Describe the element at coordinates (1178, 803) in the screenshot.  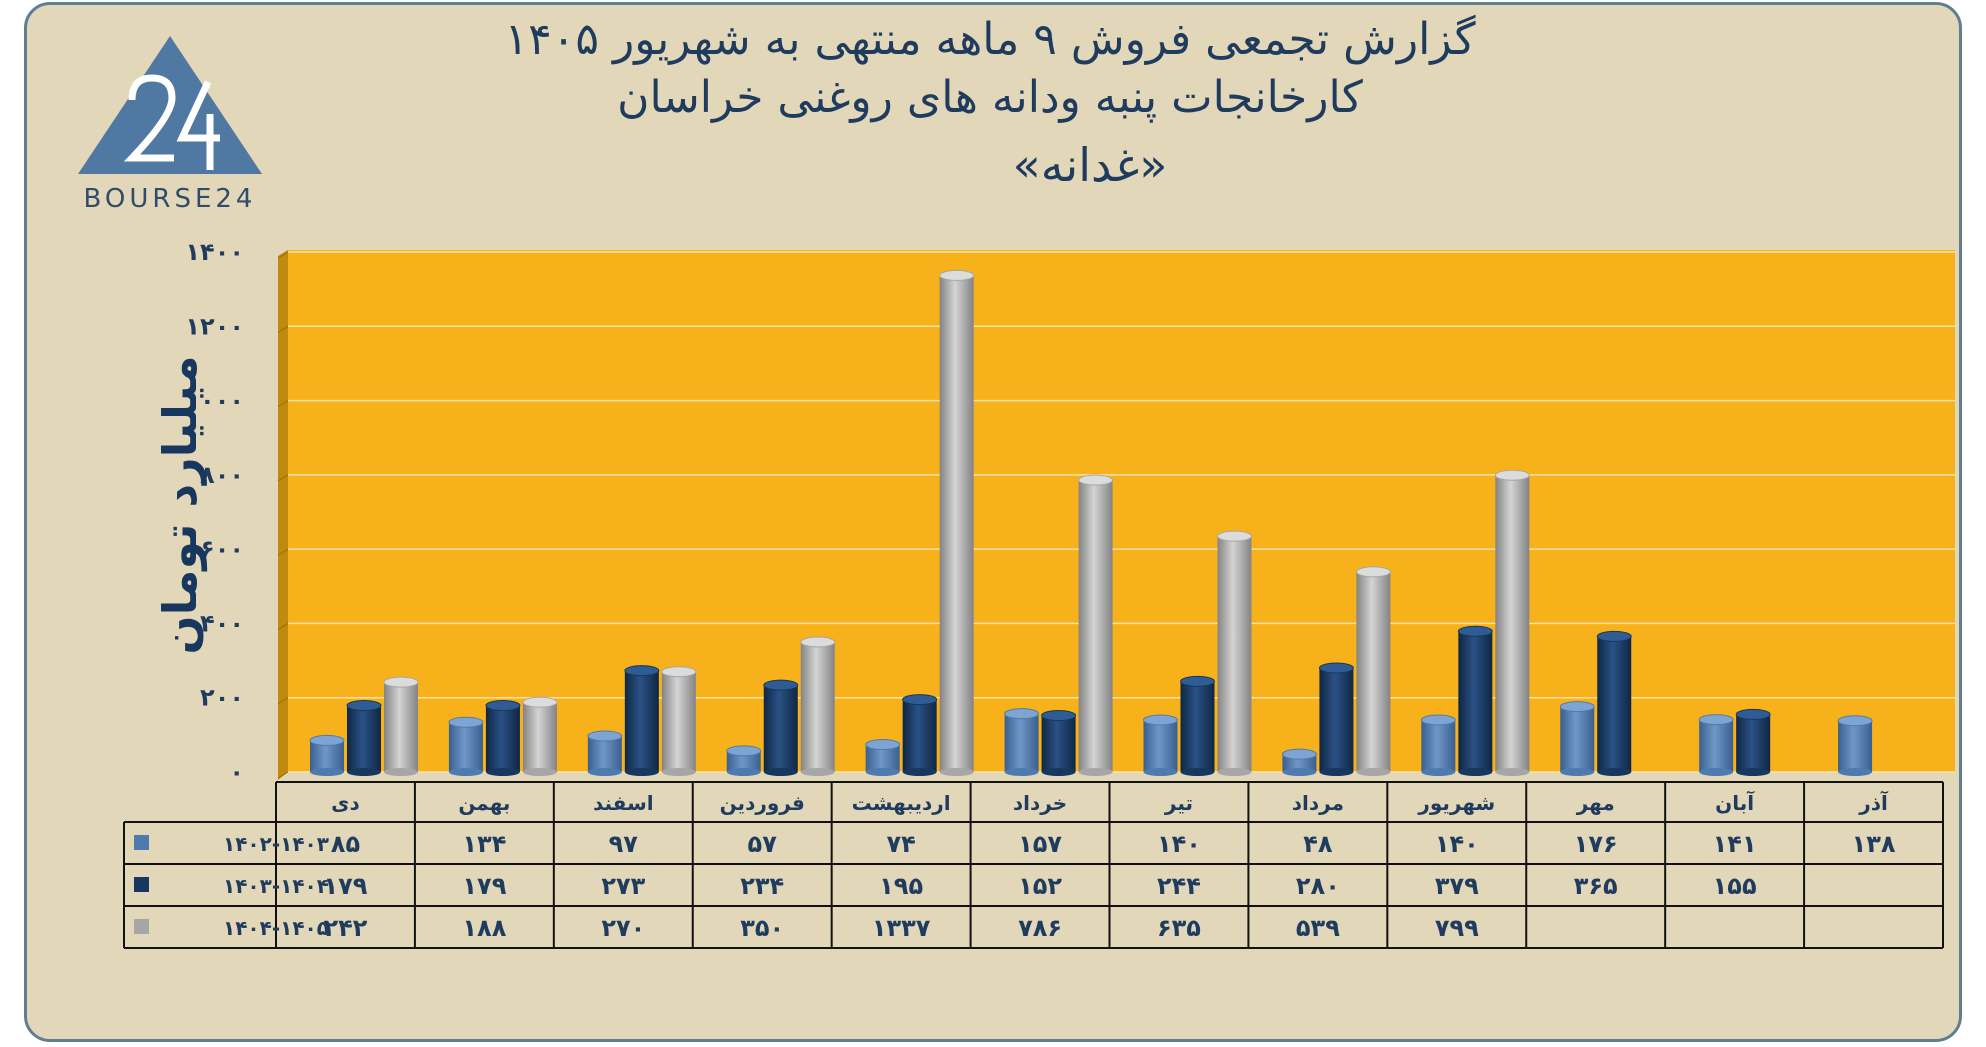
I see `category-label: تیر` at that location.